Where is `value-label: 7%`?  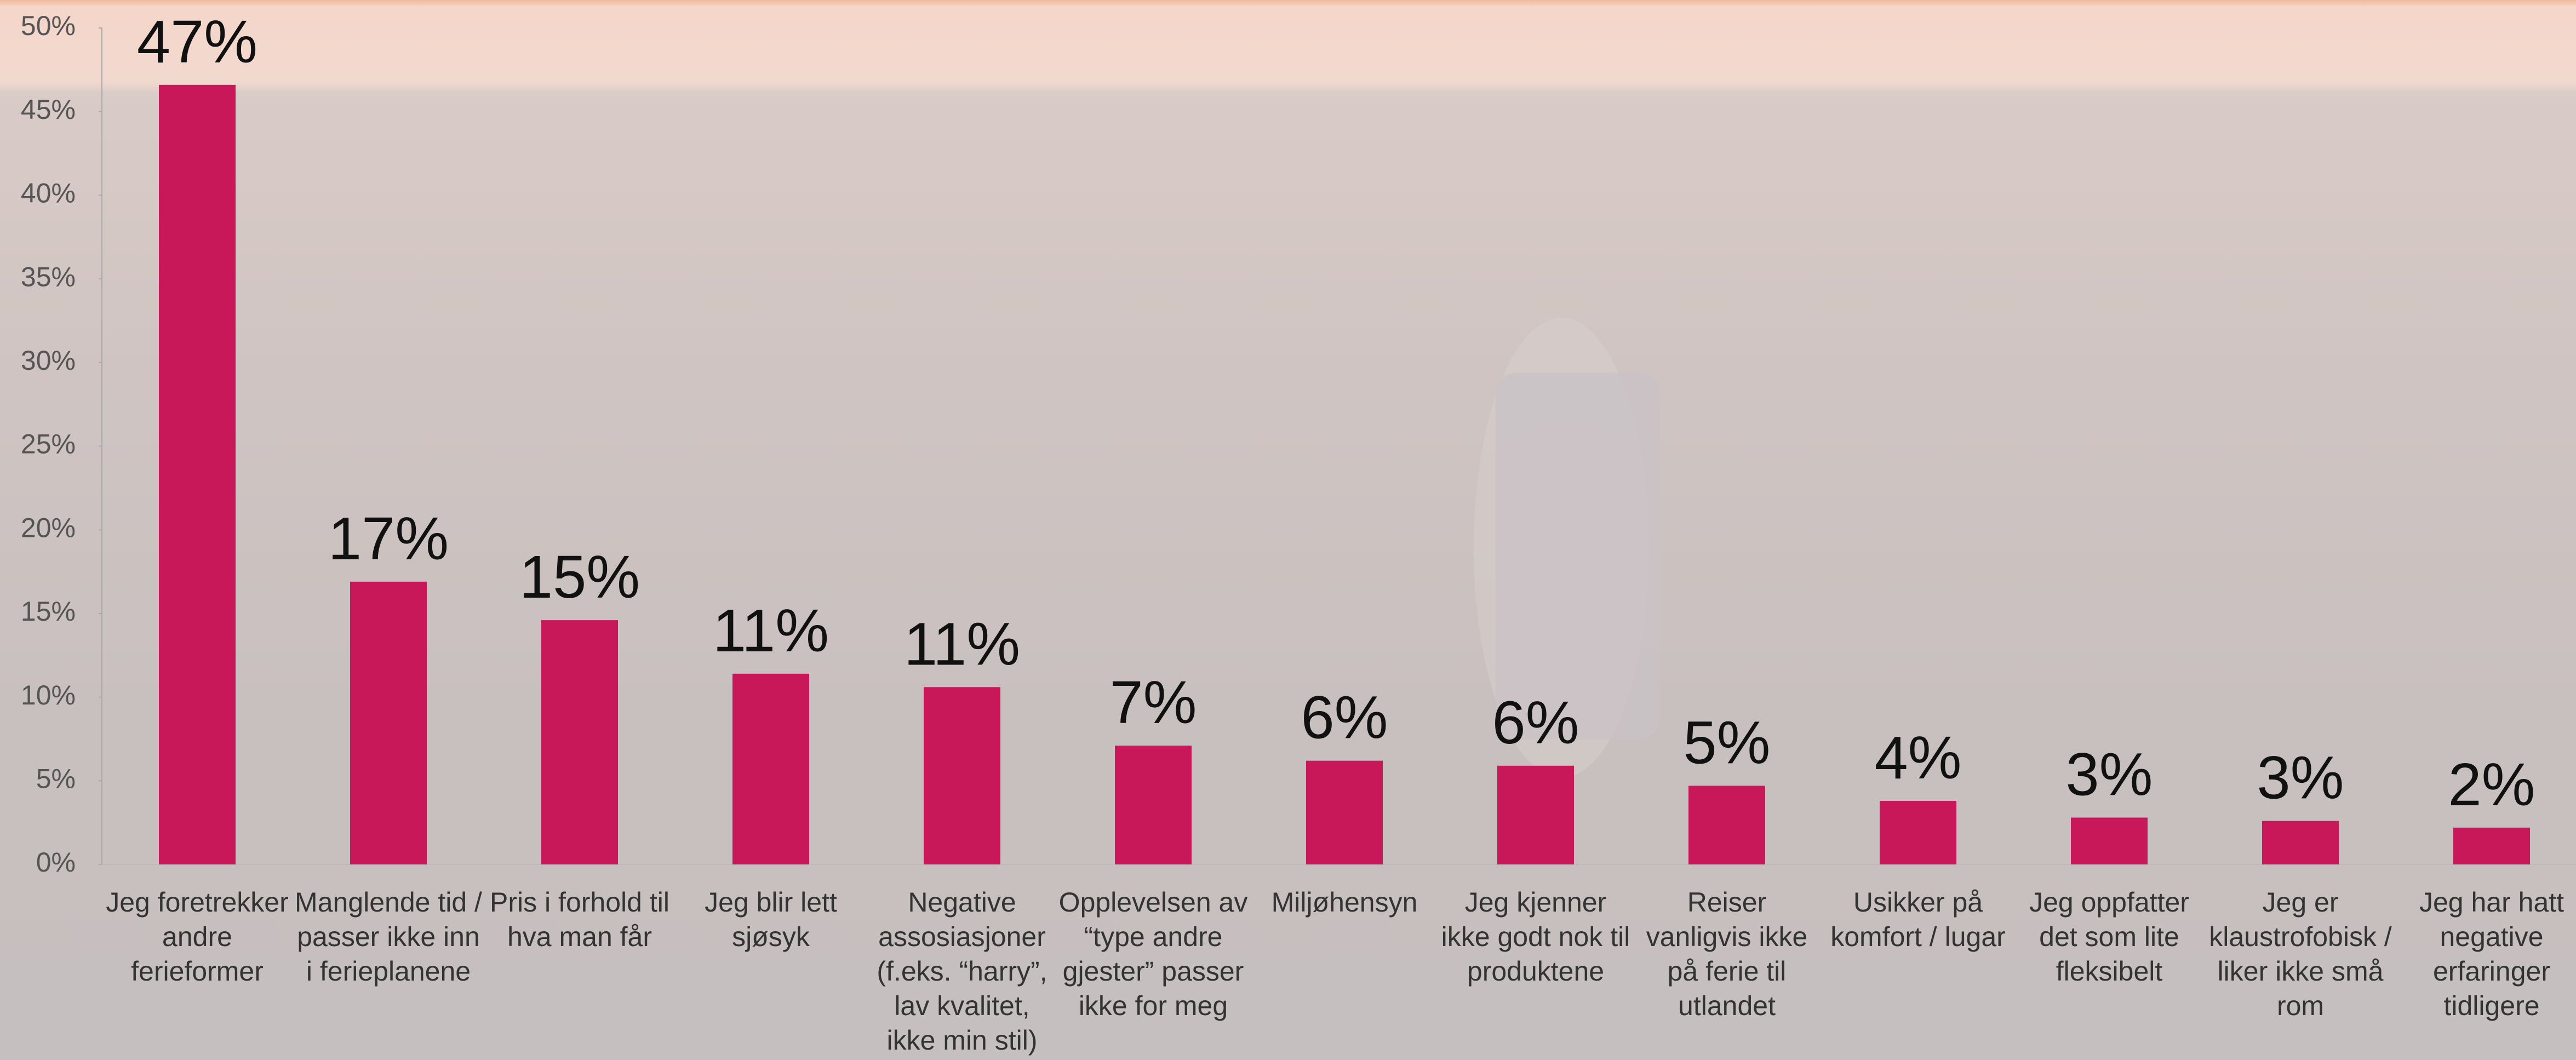 value-label: 7% is located at coordinates (1153, 702).